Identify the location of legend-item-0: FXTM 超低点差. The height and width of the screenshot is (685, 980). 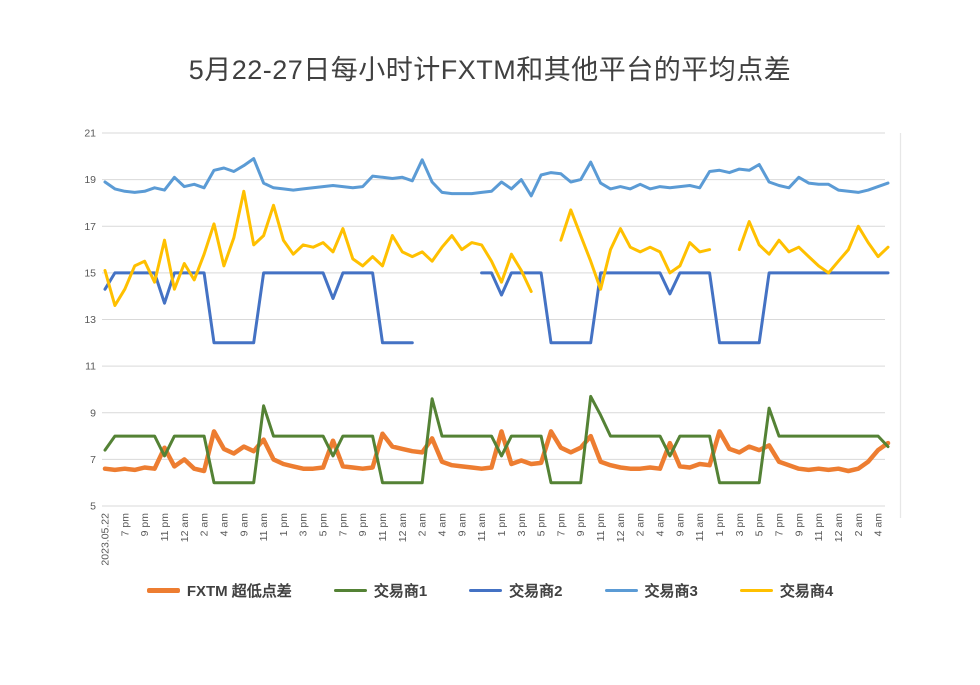
(219, 590).